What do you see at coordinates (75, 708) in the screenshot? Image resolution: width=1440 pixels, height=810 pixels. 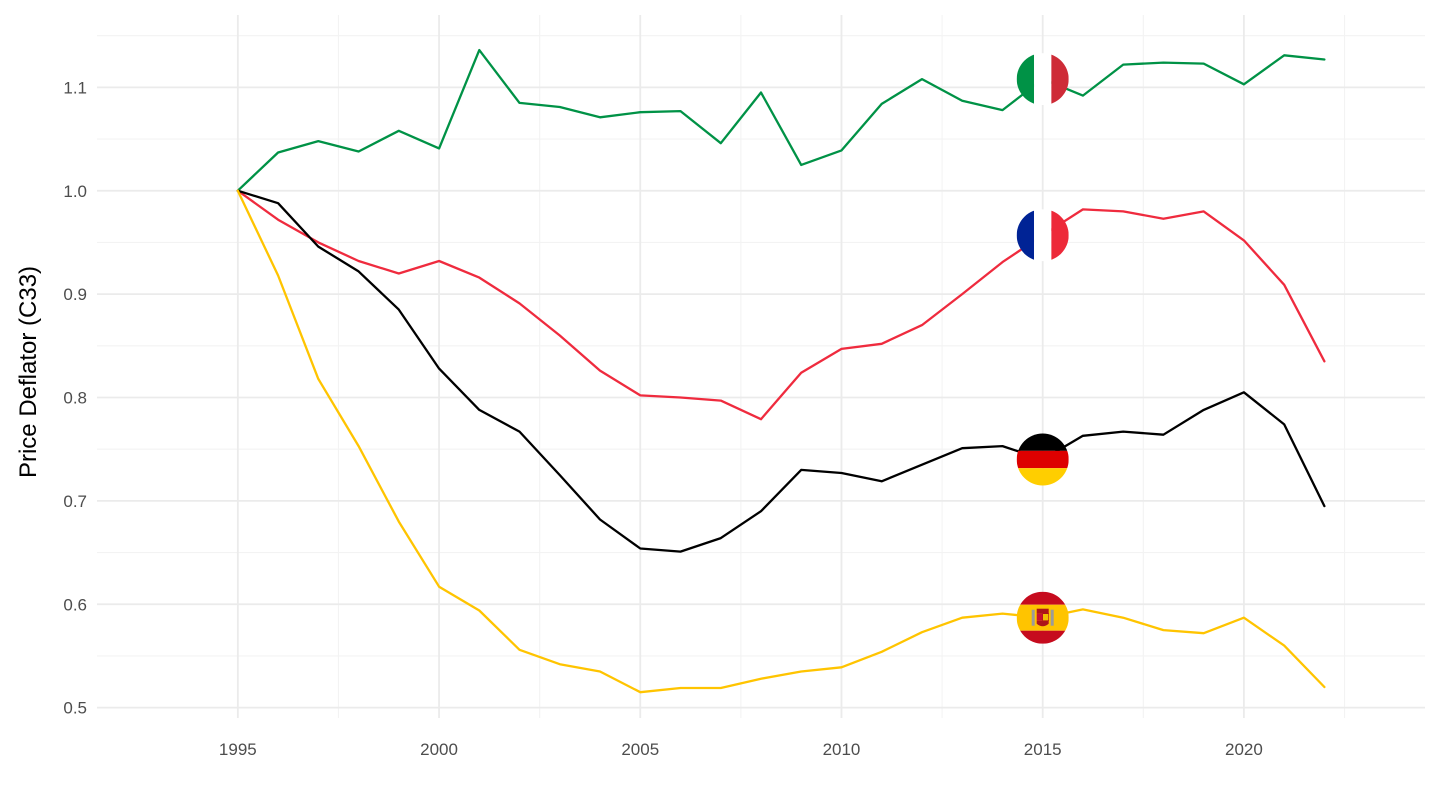 I see `y-tick-label: 0.5` at bounding box center [75, 708].